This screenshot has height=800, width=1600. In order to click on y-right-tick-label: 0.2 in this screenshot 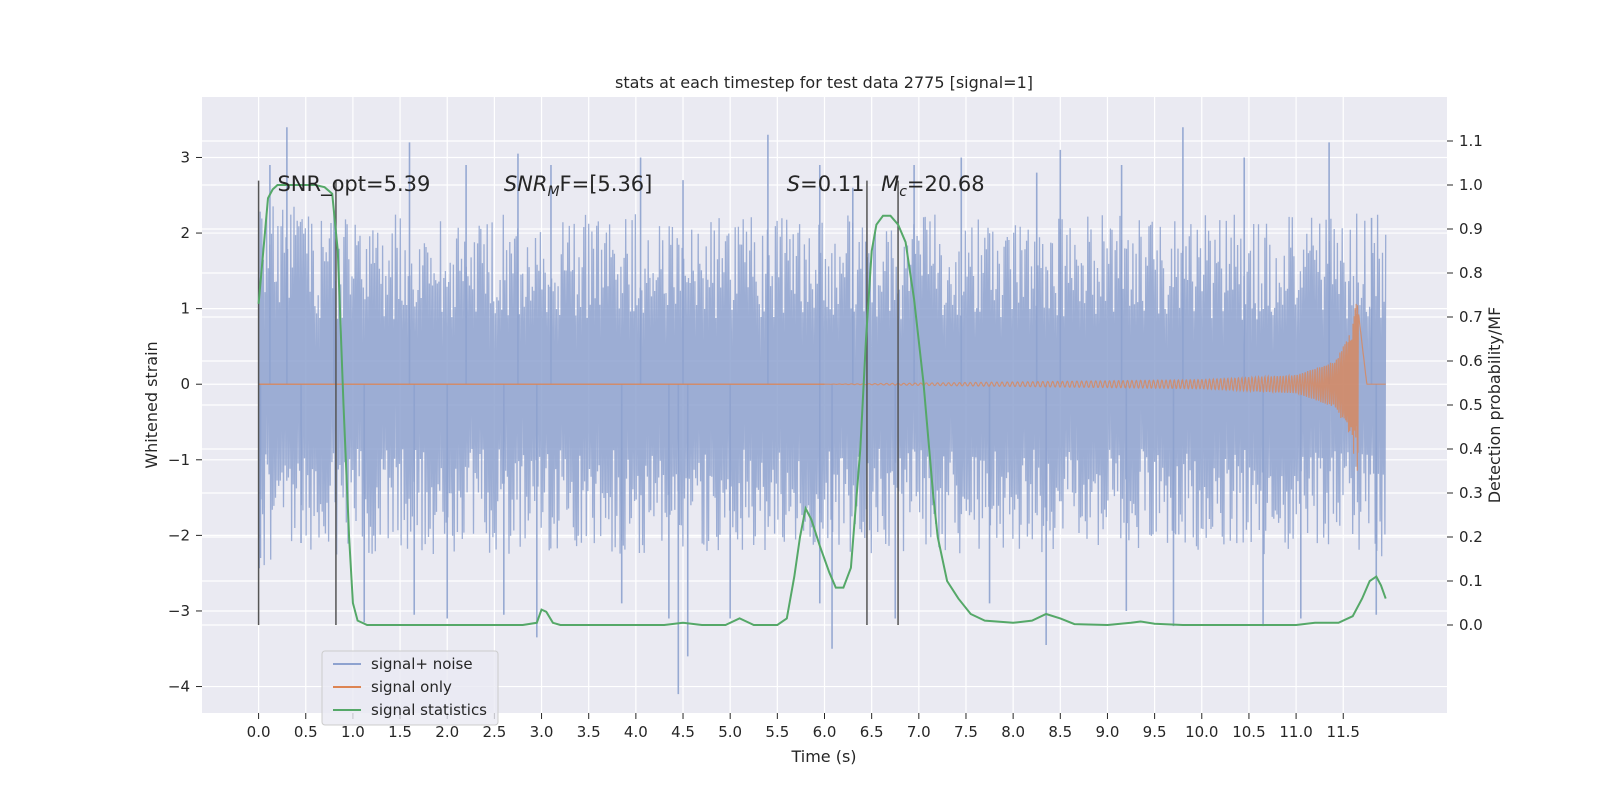, I will do `click(1471, 537)`.